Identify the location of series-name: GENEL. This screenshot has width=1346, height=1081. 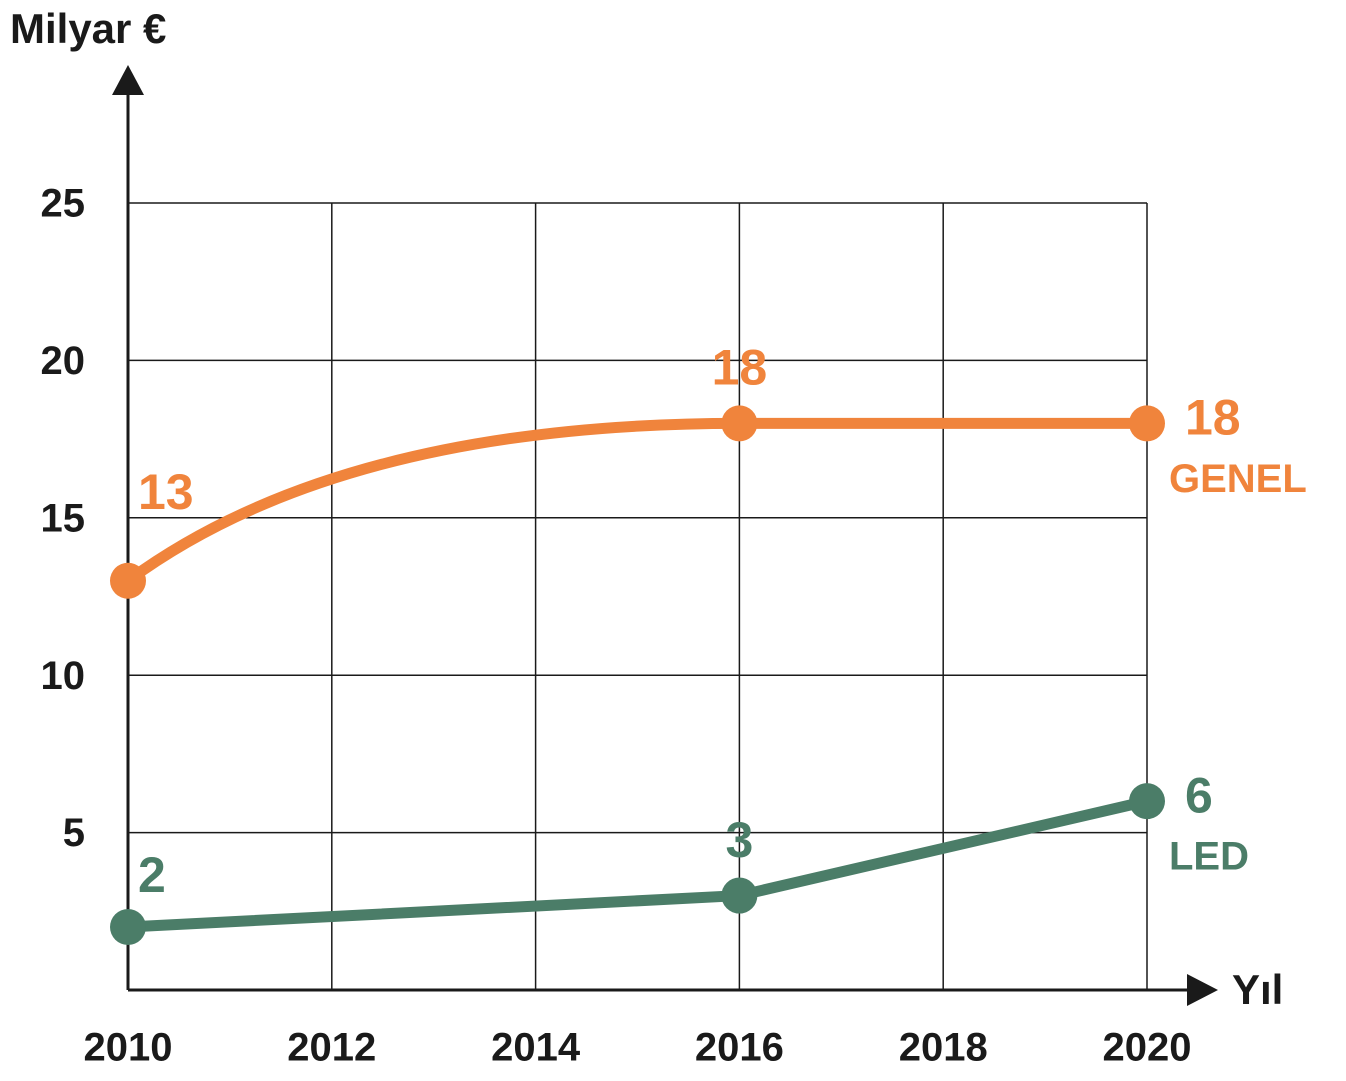
(1238, 479).